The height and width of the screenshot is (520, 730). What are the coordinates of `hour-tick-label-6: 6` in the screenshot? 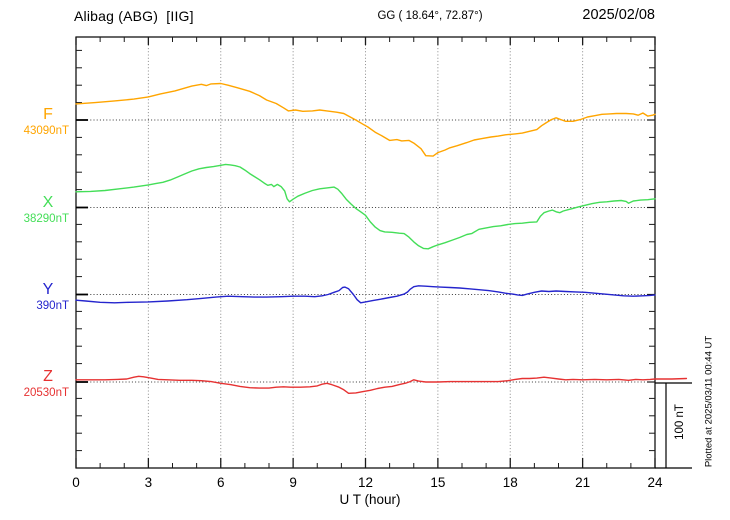 It's located at (220, 482).